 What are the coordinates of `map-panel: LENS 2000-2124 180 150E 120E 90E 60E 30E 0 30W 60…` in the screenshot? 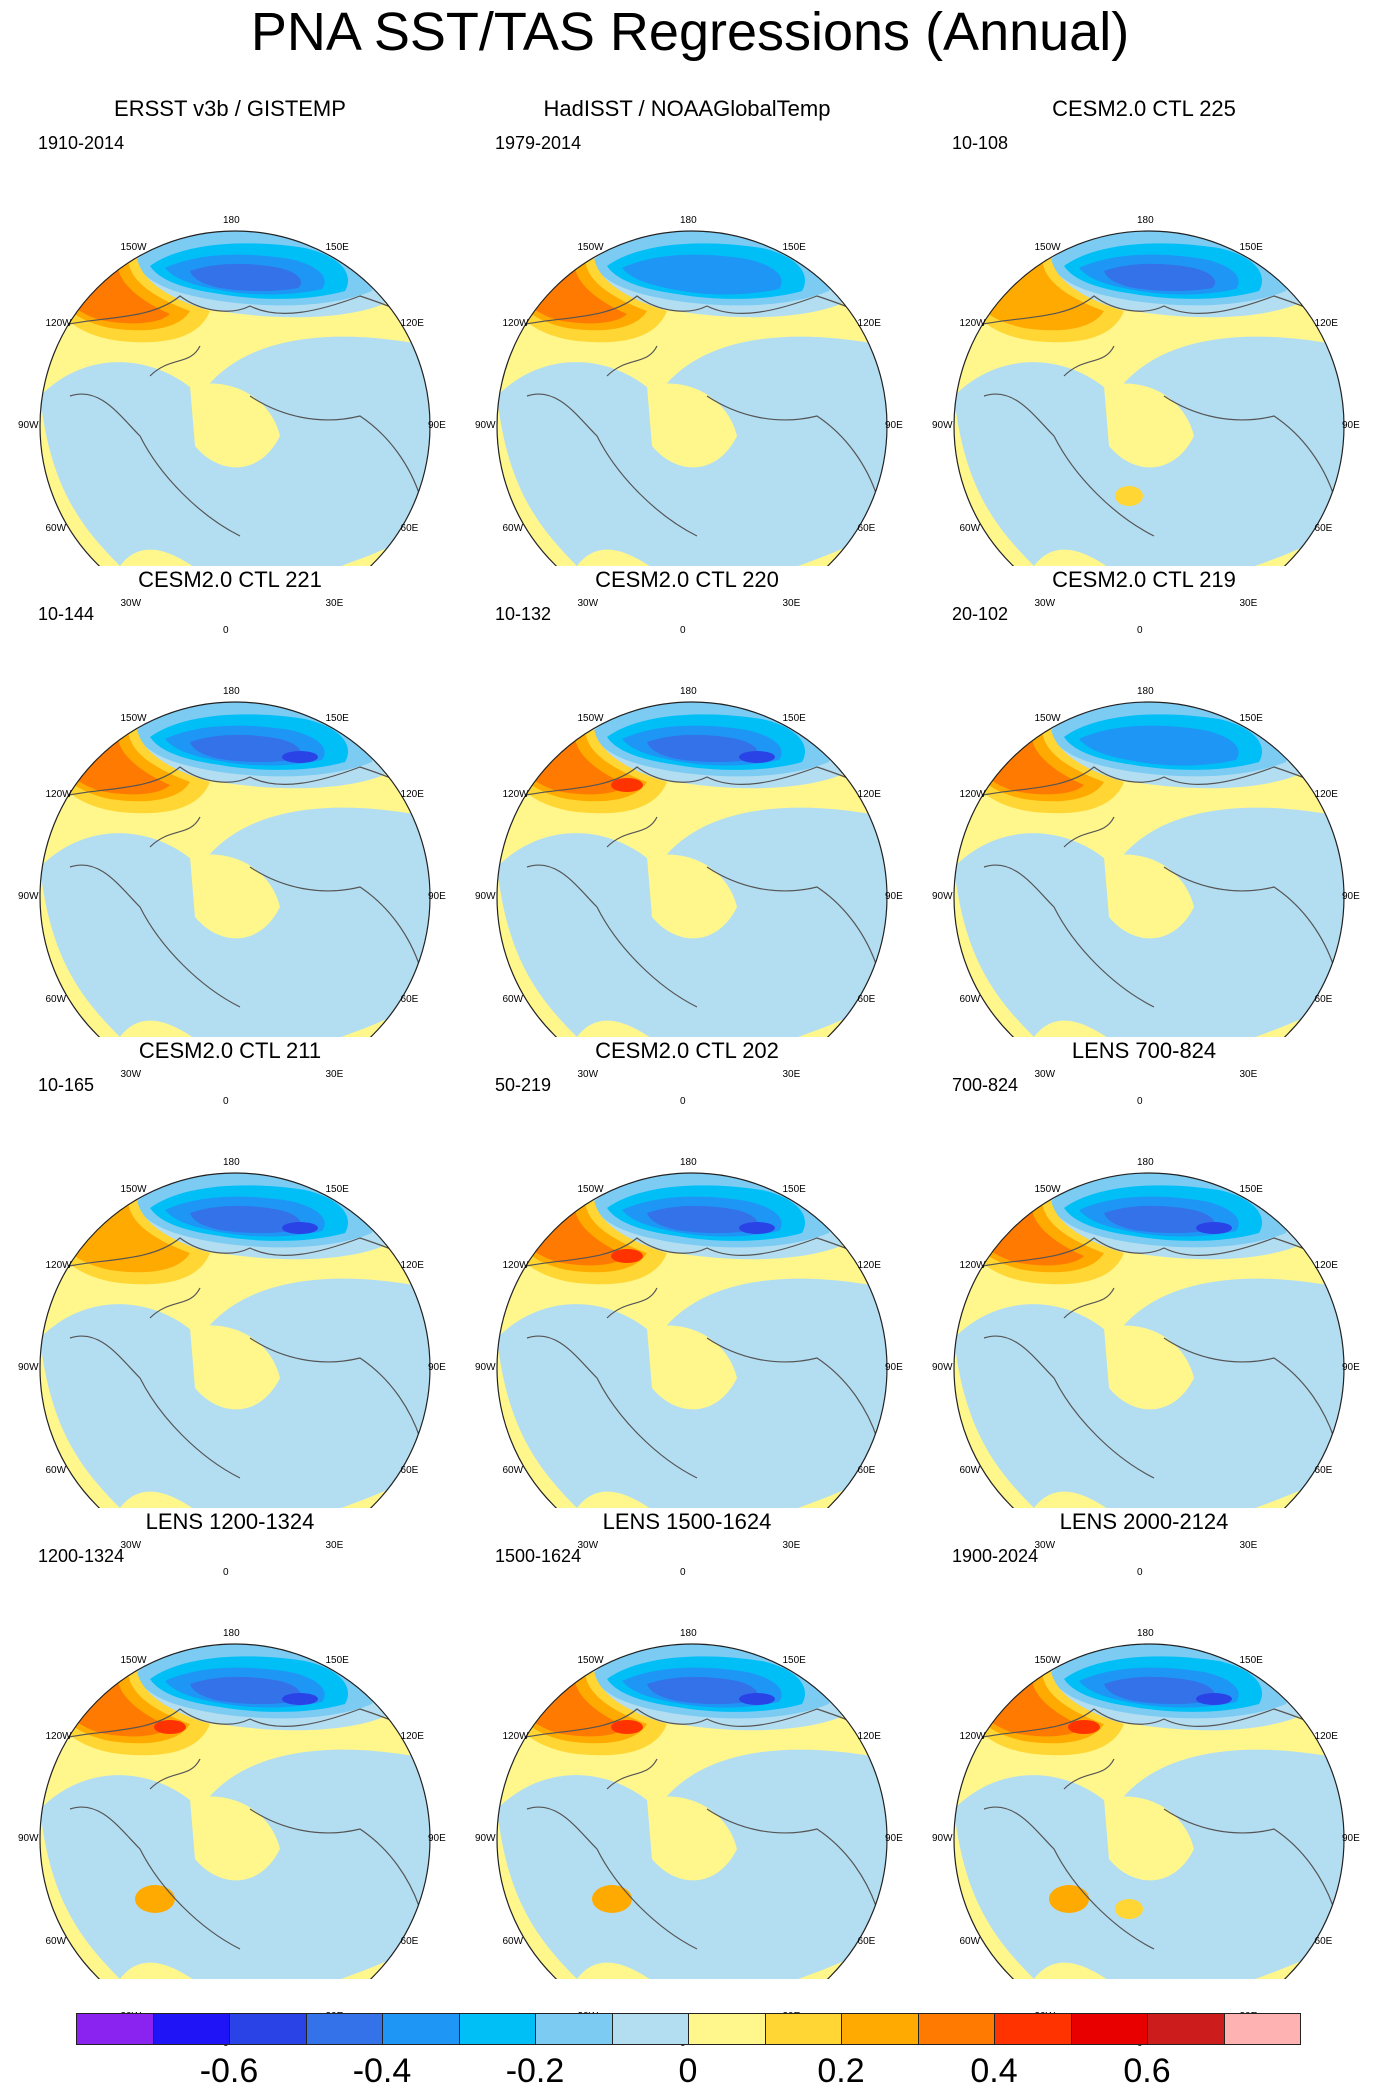 It's located at (1144, 1779).